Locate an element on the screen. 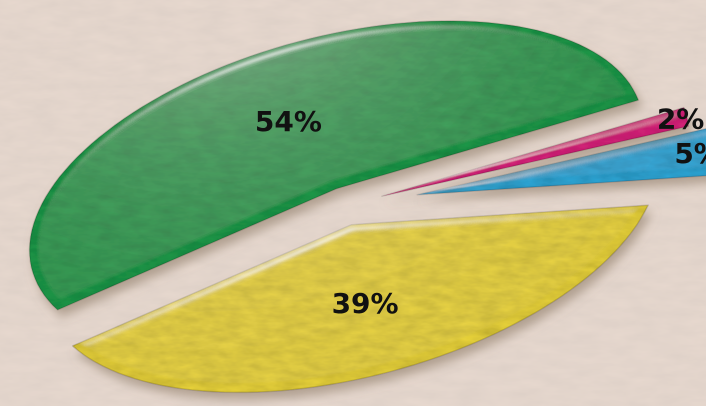 This screenshot has height=406, width=706. pie-slice-label-2: 39% is located at coordinates (365, 303).